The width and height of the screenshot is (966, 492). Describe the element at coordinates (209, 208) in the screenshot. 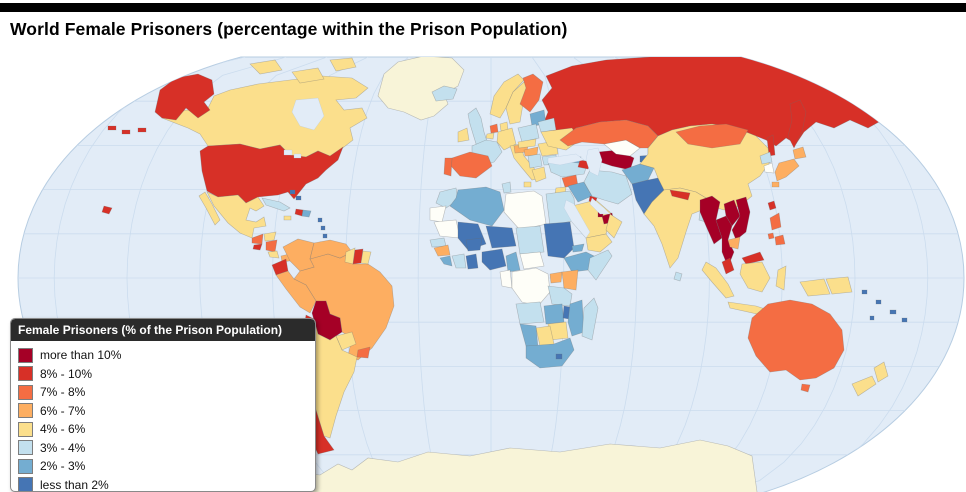

I see `region-baja` at that location.